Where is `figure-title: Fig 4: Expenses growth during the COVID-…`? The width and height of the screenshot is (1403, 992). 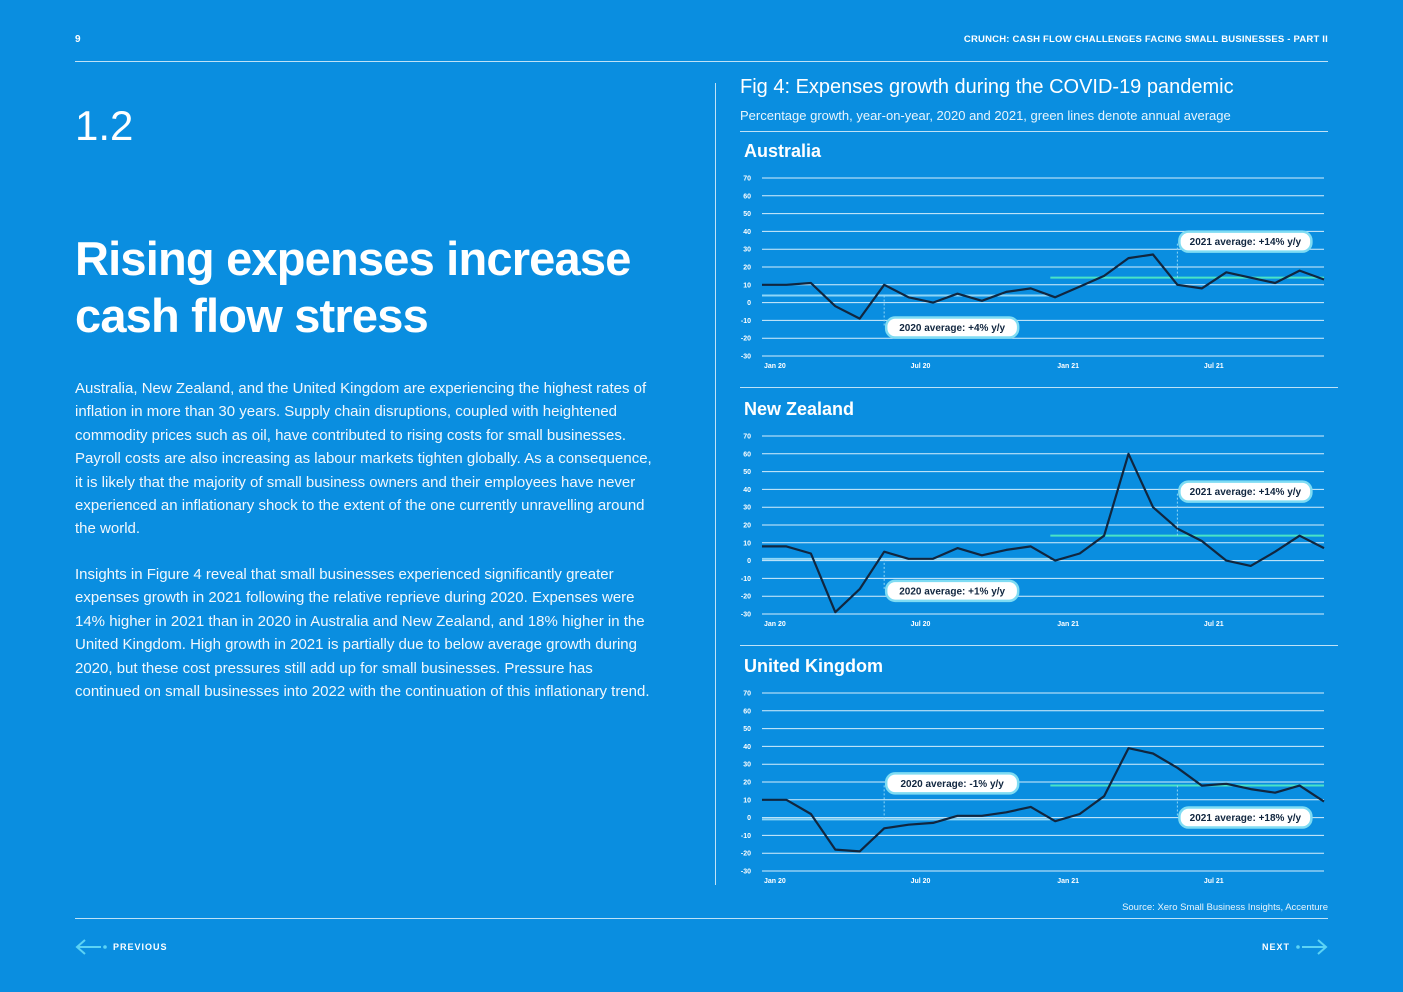
figure-title: Fig 4: Expenses growth during the COVID-… is located at coordinates (987, 87).